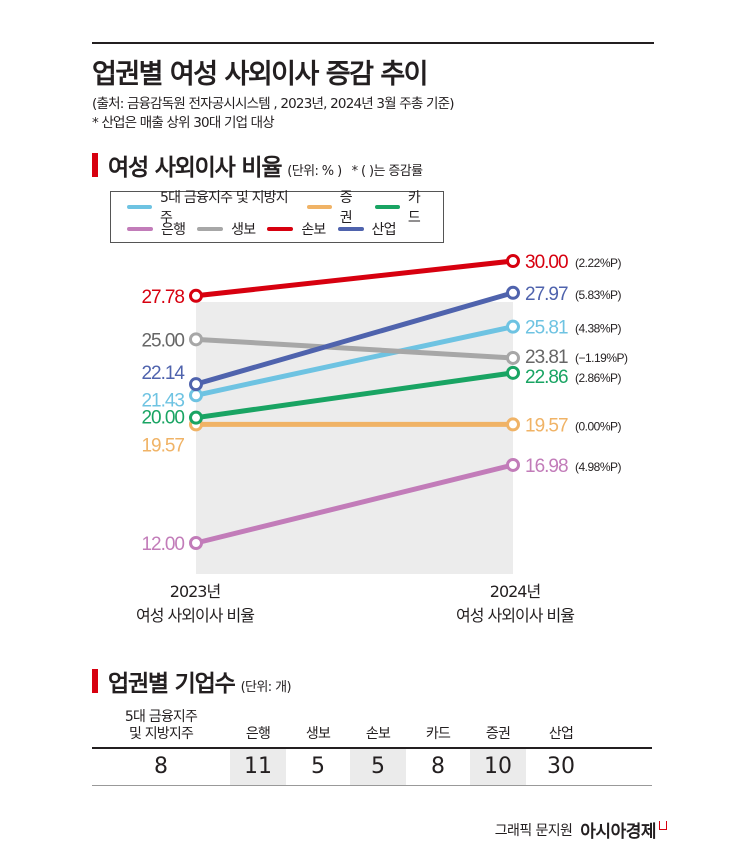  I want to click on data-label-2023: 20.00, so click(162, 418).